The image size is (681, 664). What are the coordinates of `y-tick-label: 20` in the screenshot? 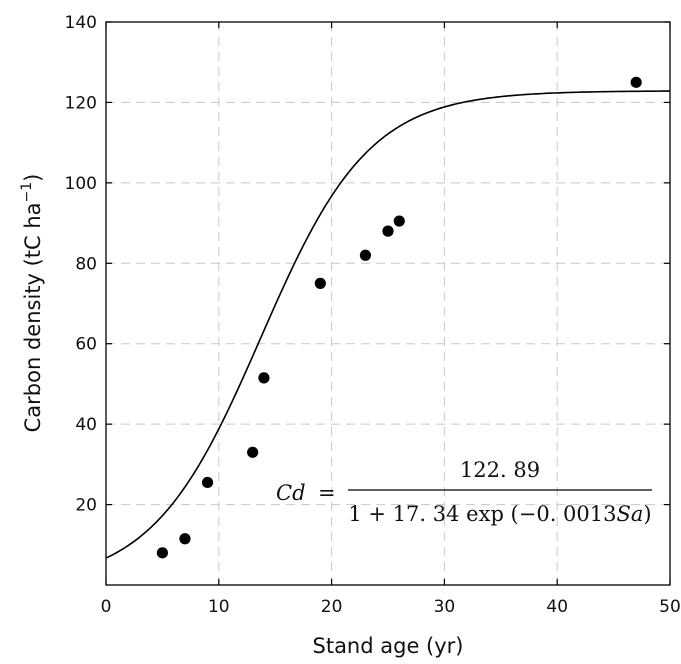 It's located at (86, 506).